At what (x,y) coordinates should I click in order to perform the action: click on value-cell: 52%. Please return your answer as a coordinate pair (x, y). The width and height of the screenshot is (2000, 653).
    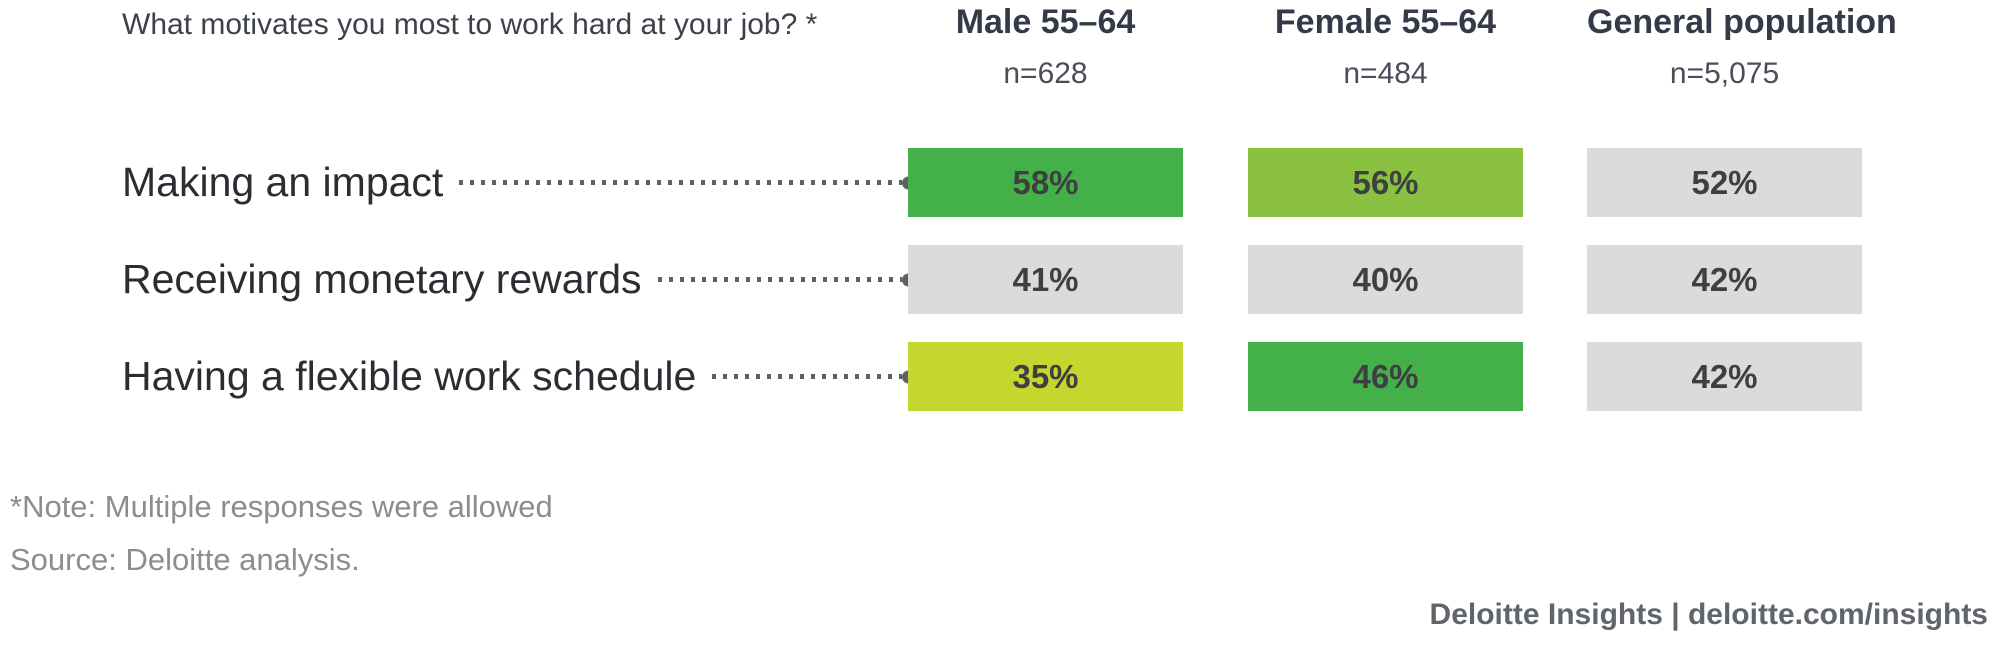
    Looking at the image, I should click on (1724, 182).